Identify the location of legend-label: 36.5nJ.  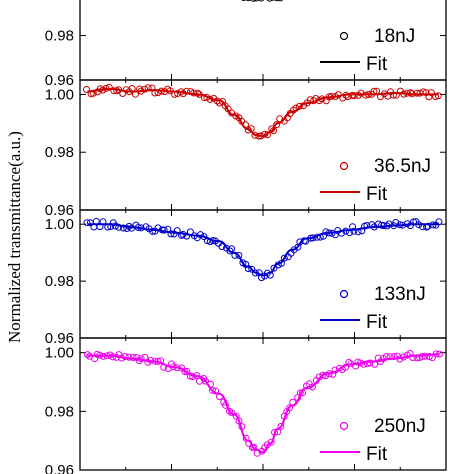
(402, 166).